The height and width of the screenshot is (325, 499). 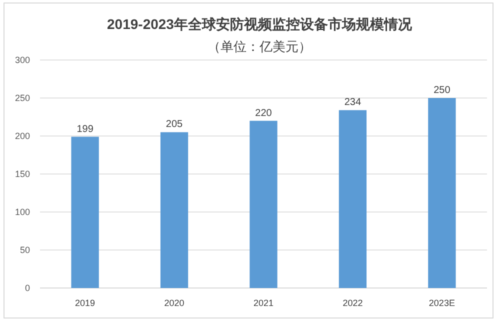 What do you see at coordinates (174, 303) in the screenshot?
I see `x-tick-label: 2020` at bounding box center [174, 303].